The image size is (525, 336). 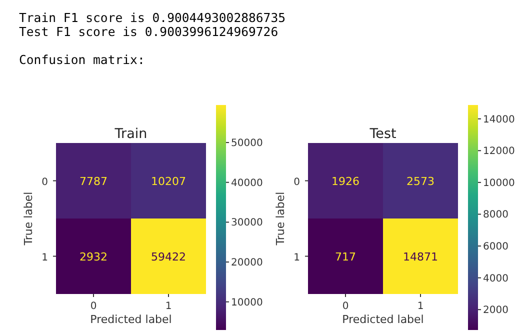 I want to click on data-label: 59422, so click(x=168, y=257).